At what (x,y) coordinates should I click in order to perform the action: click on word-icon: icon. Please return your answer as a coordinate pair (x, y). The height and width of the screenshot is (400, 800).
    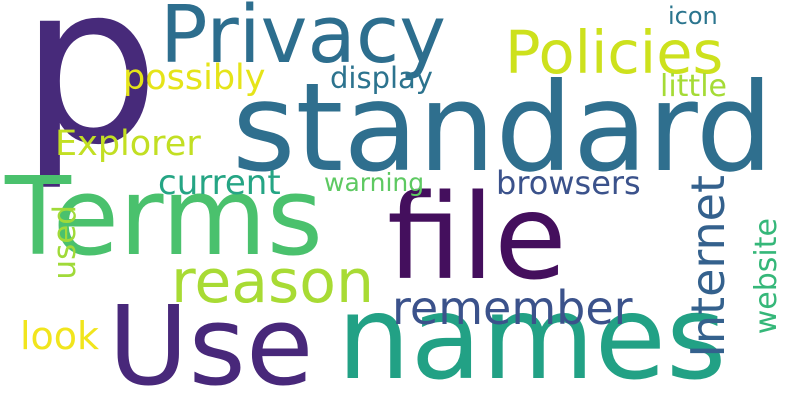
    Looking at the image, I should click on (693, 16).